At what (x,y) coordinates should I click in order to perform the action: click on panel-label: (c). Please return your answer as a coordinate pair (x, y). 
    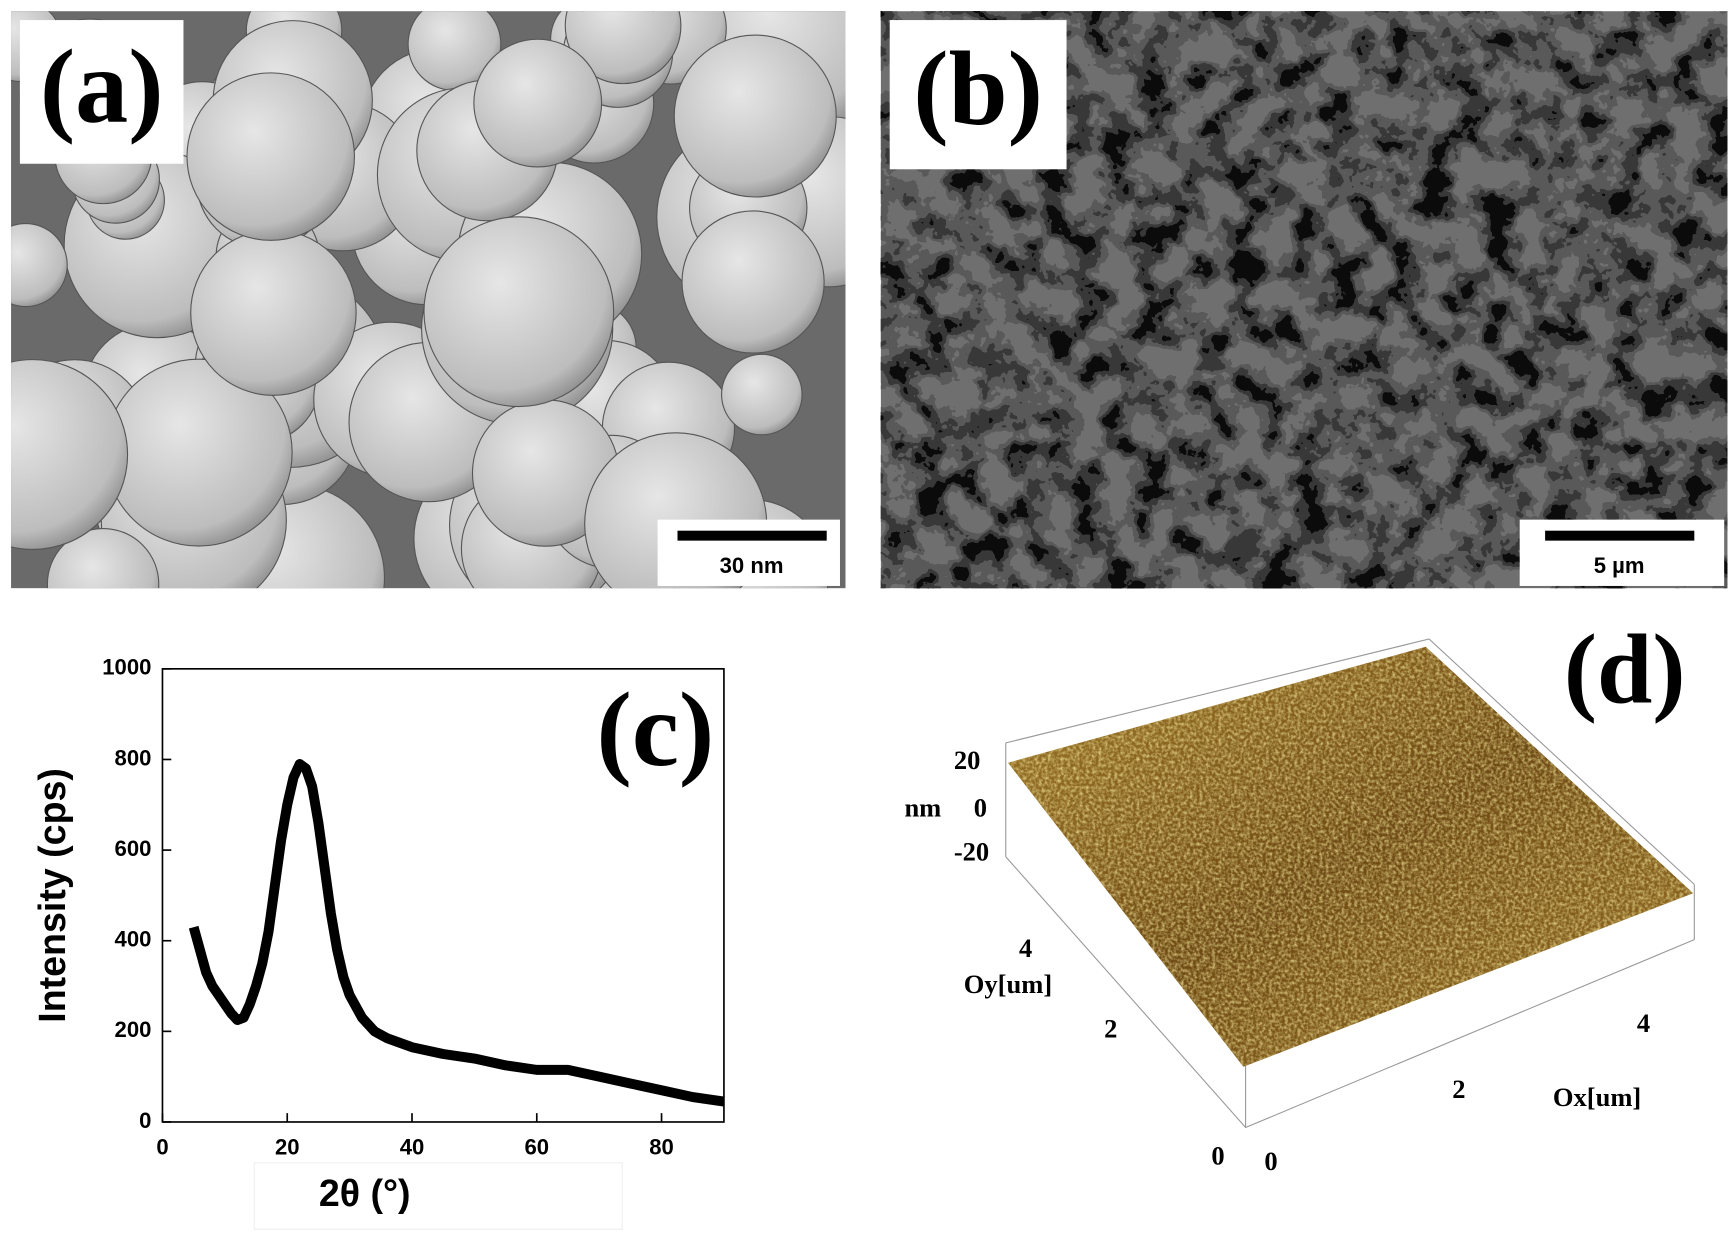
    Looking at the image, I should click on (656, 729).